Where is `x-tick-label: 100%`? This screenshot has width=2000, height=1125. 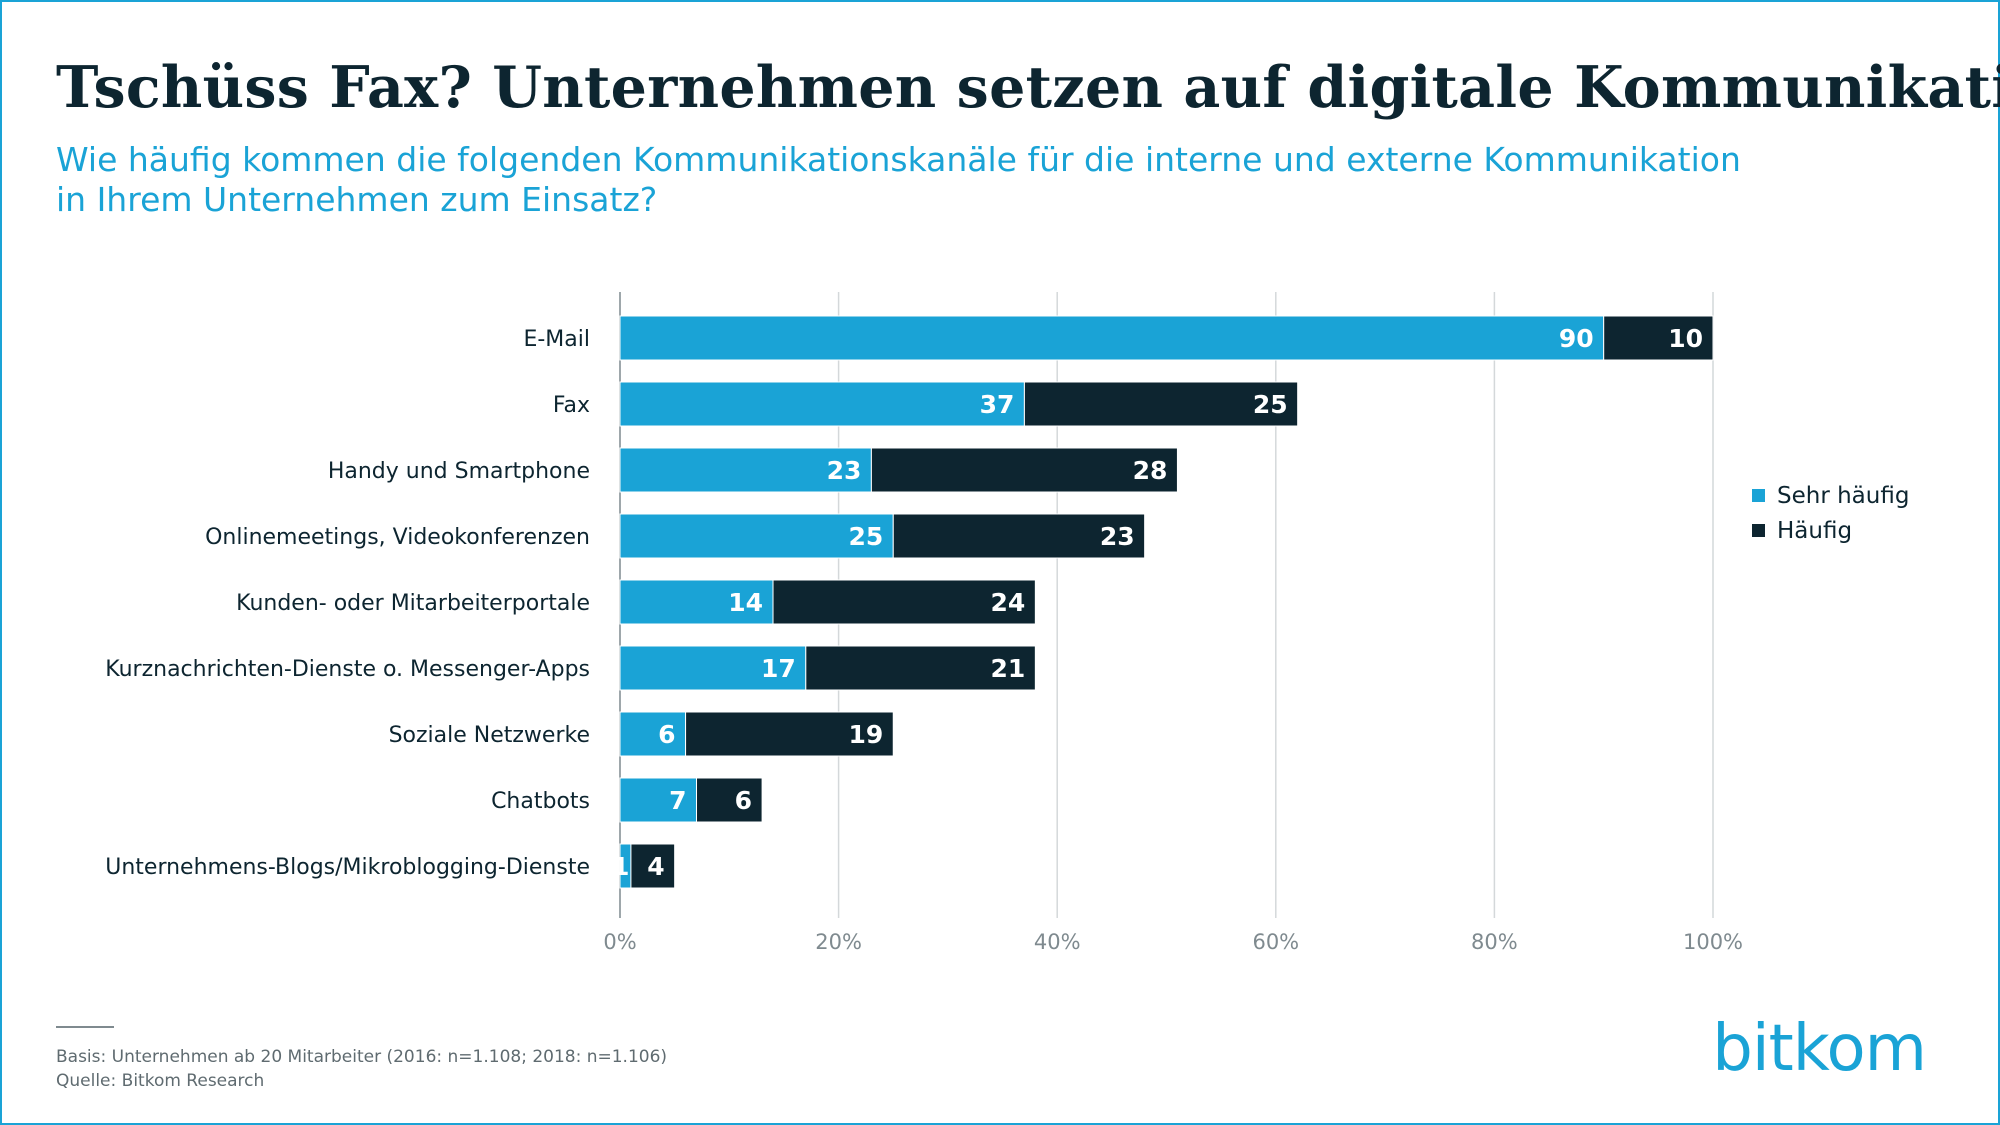 x-tick-label: 100% is located at coordinates (1713, 942).